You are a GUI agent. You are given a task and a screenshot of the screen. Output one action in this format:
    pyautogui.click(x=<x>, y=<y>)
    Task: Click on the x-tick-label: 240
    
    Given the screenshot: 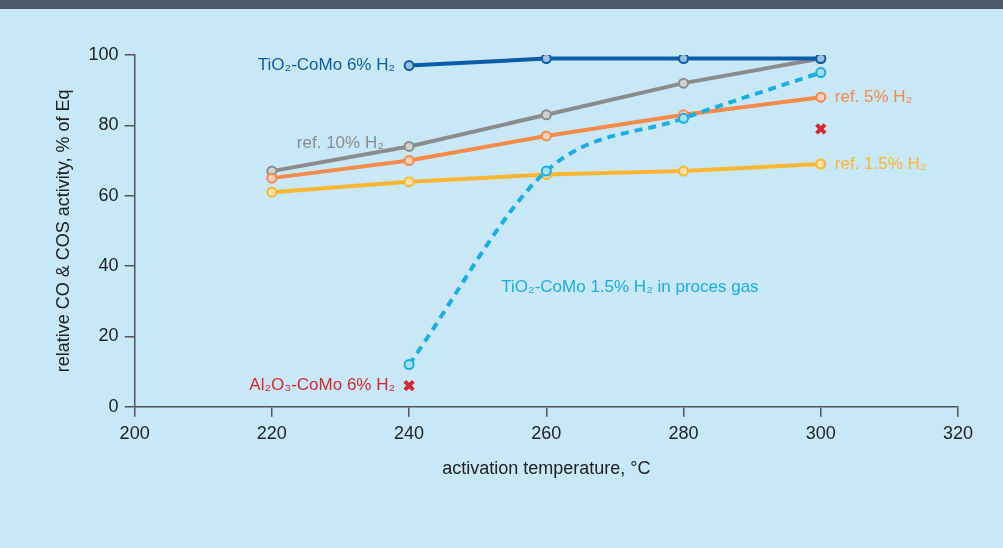 What is the action you would take?
    pyautogui.click(x=409, y=432)
    